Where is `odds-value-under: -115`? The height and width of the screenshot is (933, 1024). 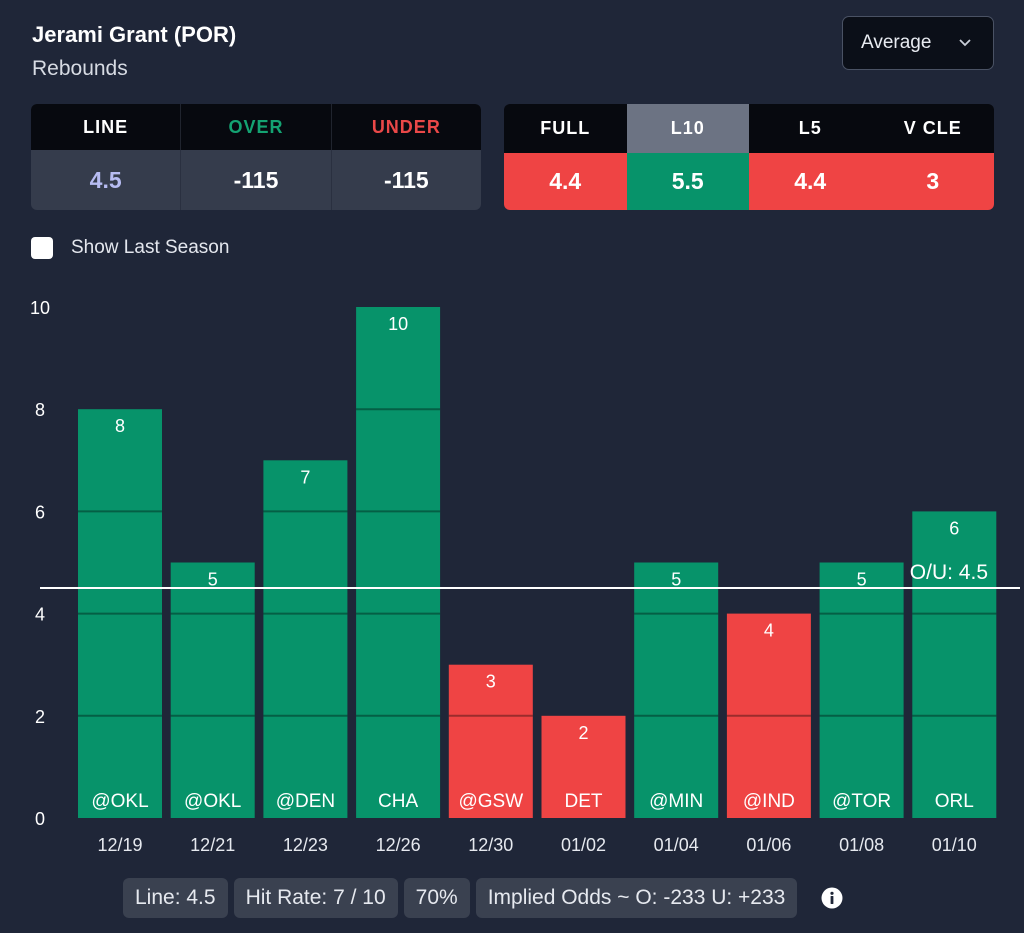 odds-value-under: -115 is located at coordinates (406, 179).